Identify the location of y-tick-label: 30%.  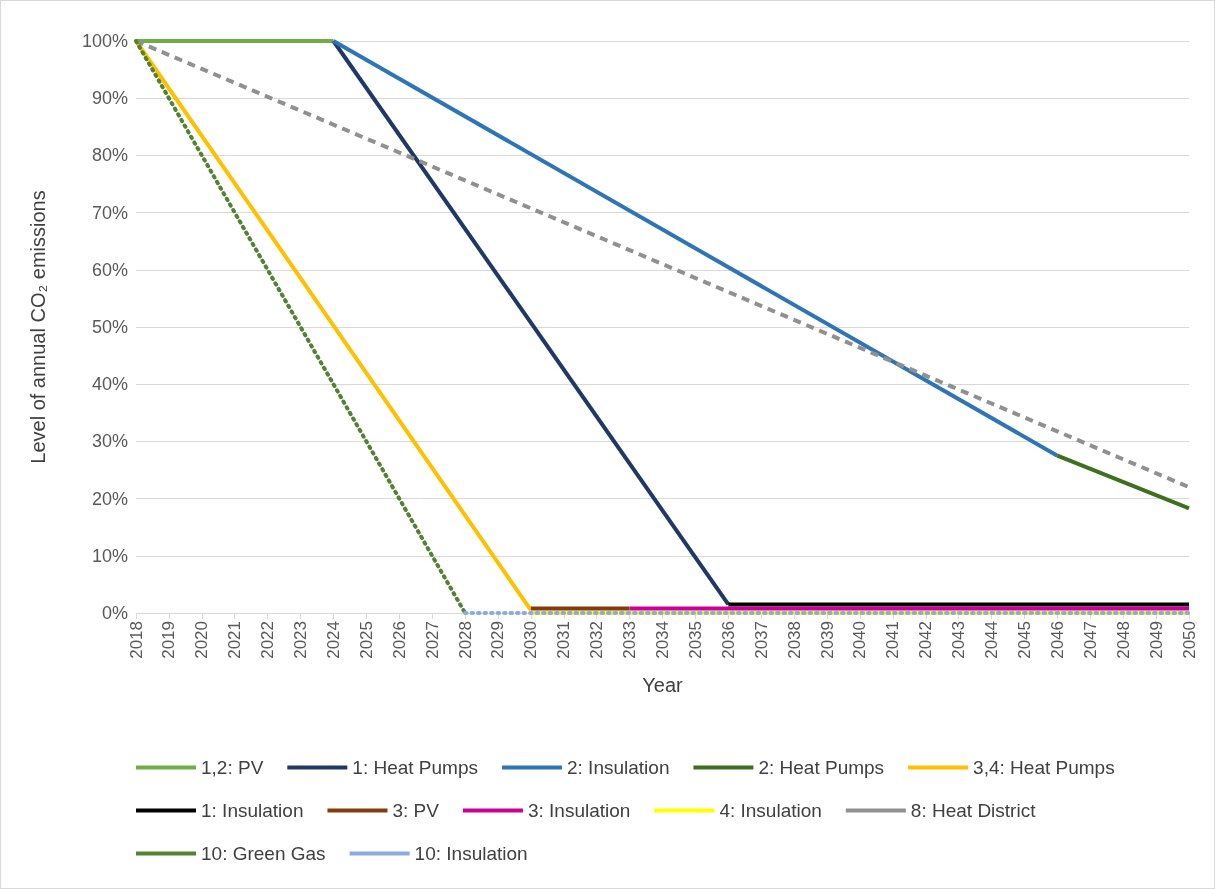
(109, 441).